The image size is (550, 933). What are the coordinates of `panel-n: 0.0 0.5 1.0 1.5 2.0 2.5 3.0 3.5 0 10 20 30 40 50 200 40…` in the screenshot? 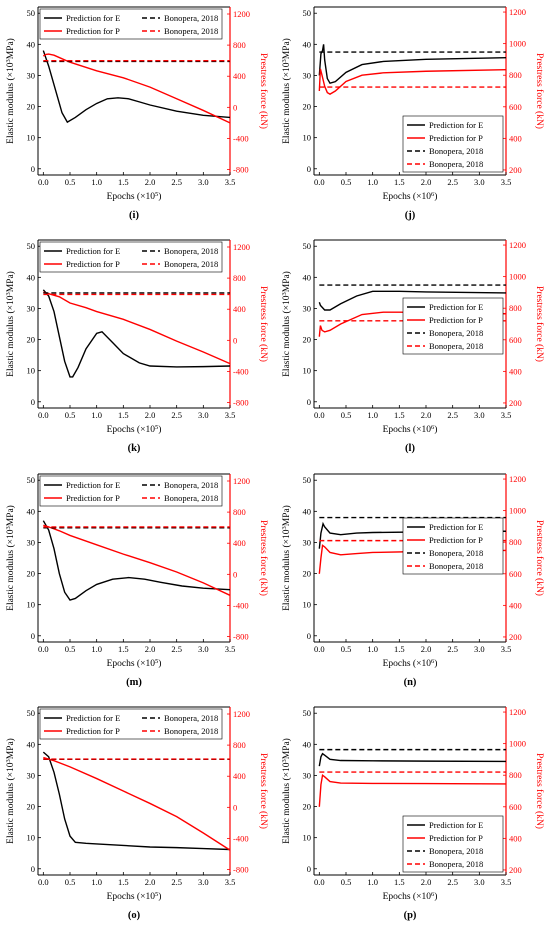 It's located at (413, 580).